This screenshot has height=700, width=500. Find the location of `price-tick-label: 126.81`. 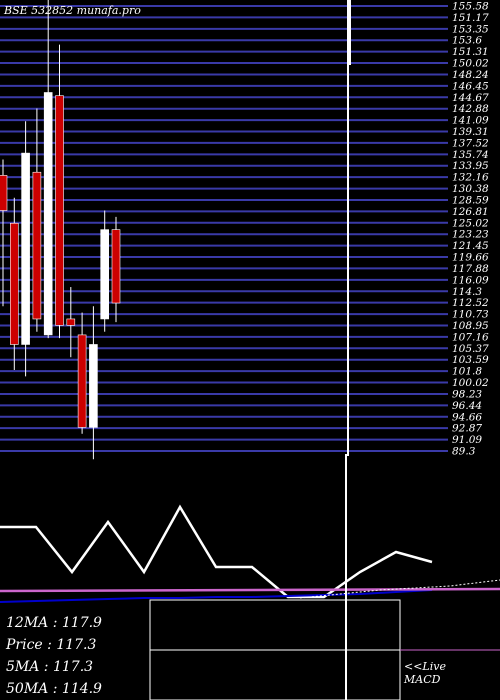

price-tick-label: 126.81 is located at coordinates (470, 212).